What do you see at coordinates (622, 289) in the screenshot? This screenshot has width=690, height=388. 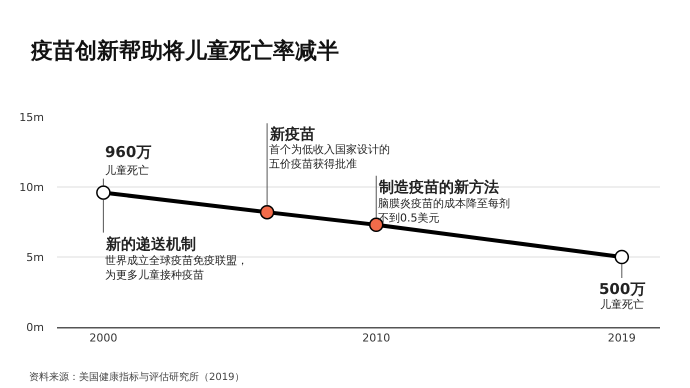 I see `annotation: 500万` at bounding box center [622, 289].